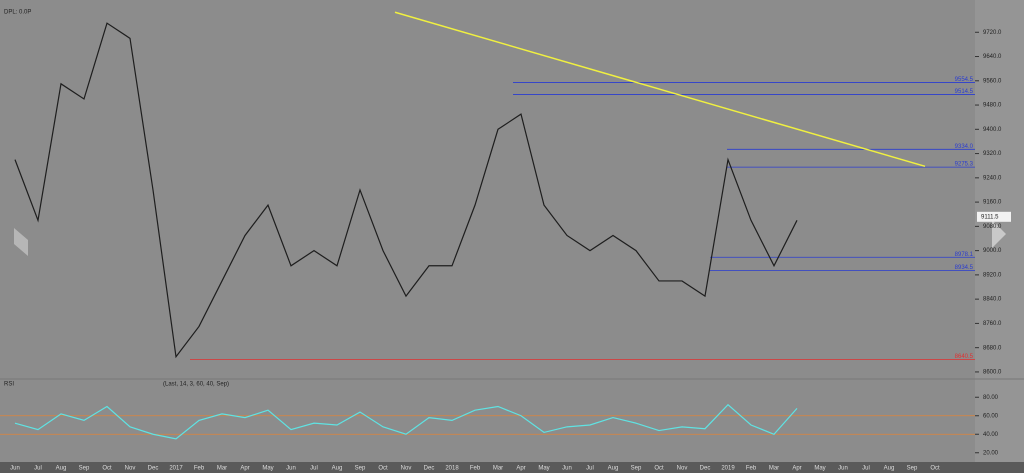 This screenshot has height=473, width=1024. I want to click on x-tick-label: 2017, so click(176, 469).